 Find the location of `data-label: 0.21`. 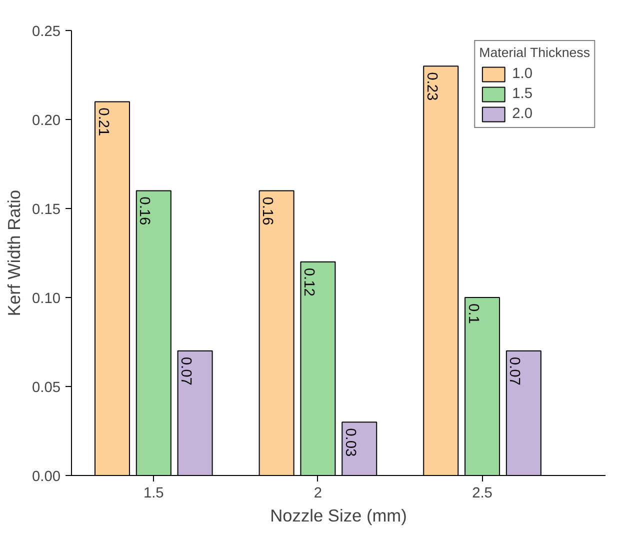

data-label: 0.21 is located at coordinates (102, 122).